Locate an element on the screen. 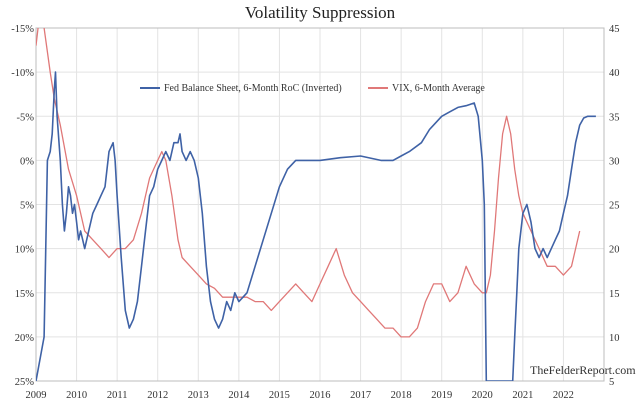 Image resolution: width=640 pixels, height=409 pixels. left-tick-label: 20% is located at coordinates (25, 338).